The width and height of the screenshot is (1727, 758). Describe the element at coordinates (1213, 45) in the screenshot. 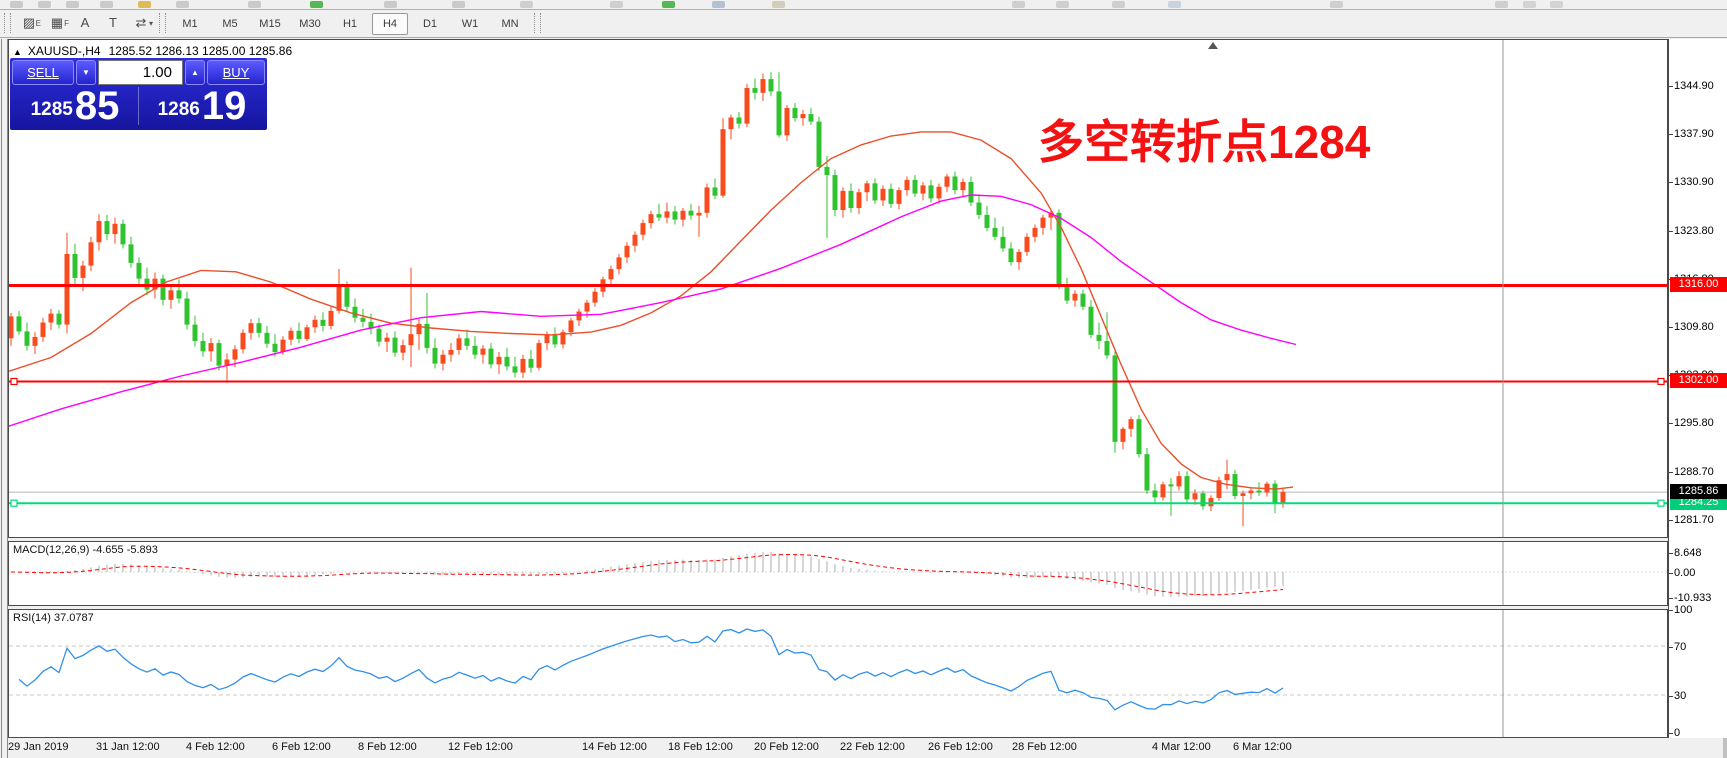

I see `chart-shift-marker` at that location.